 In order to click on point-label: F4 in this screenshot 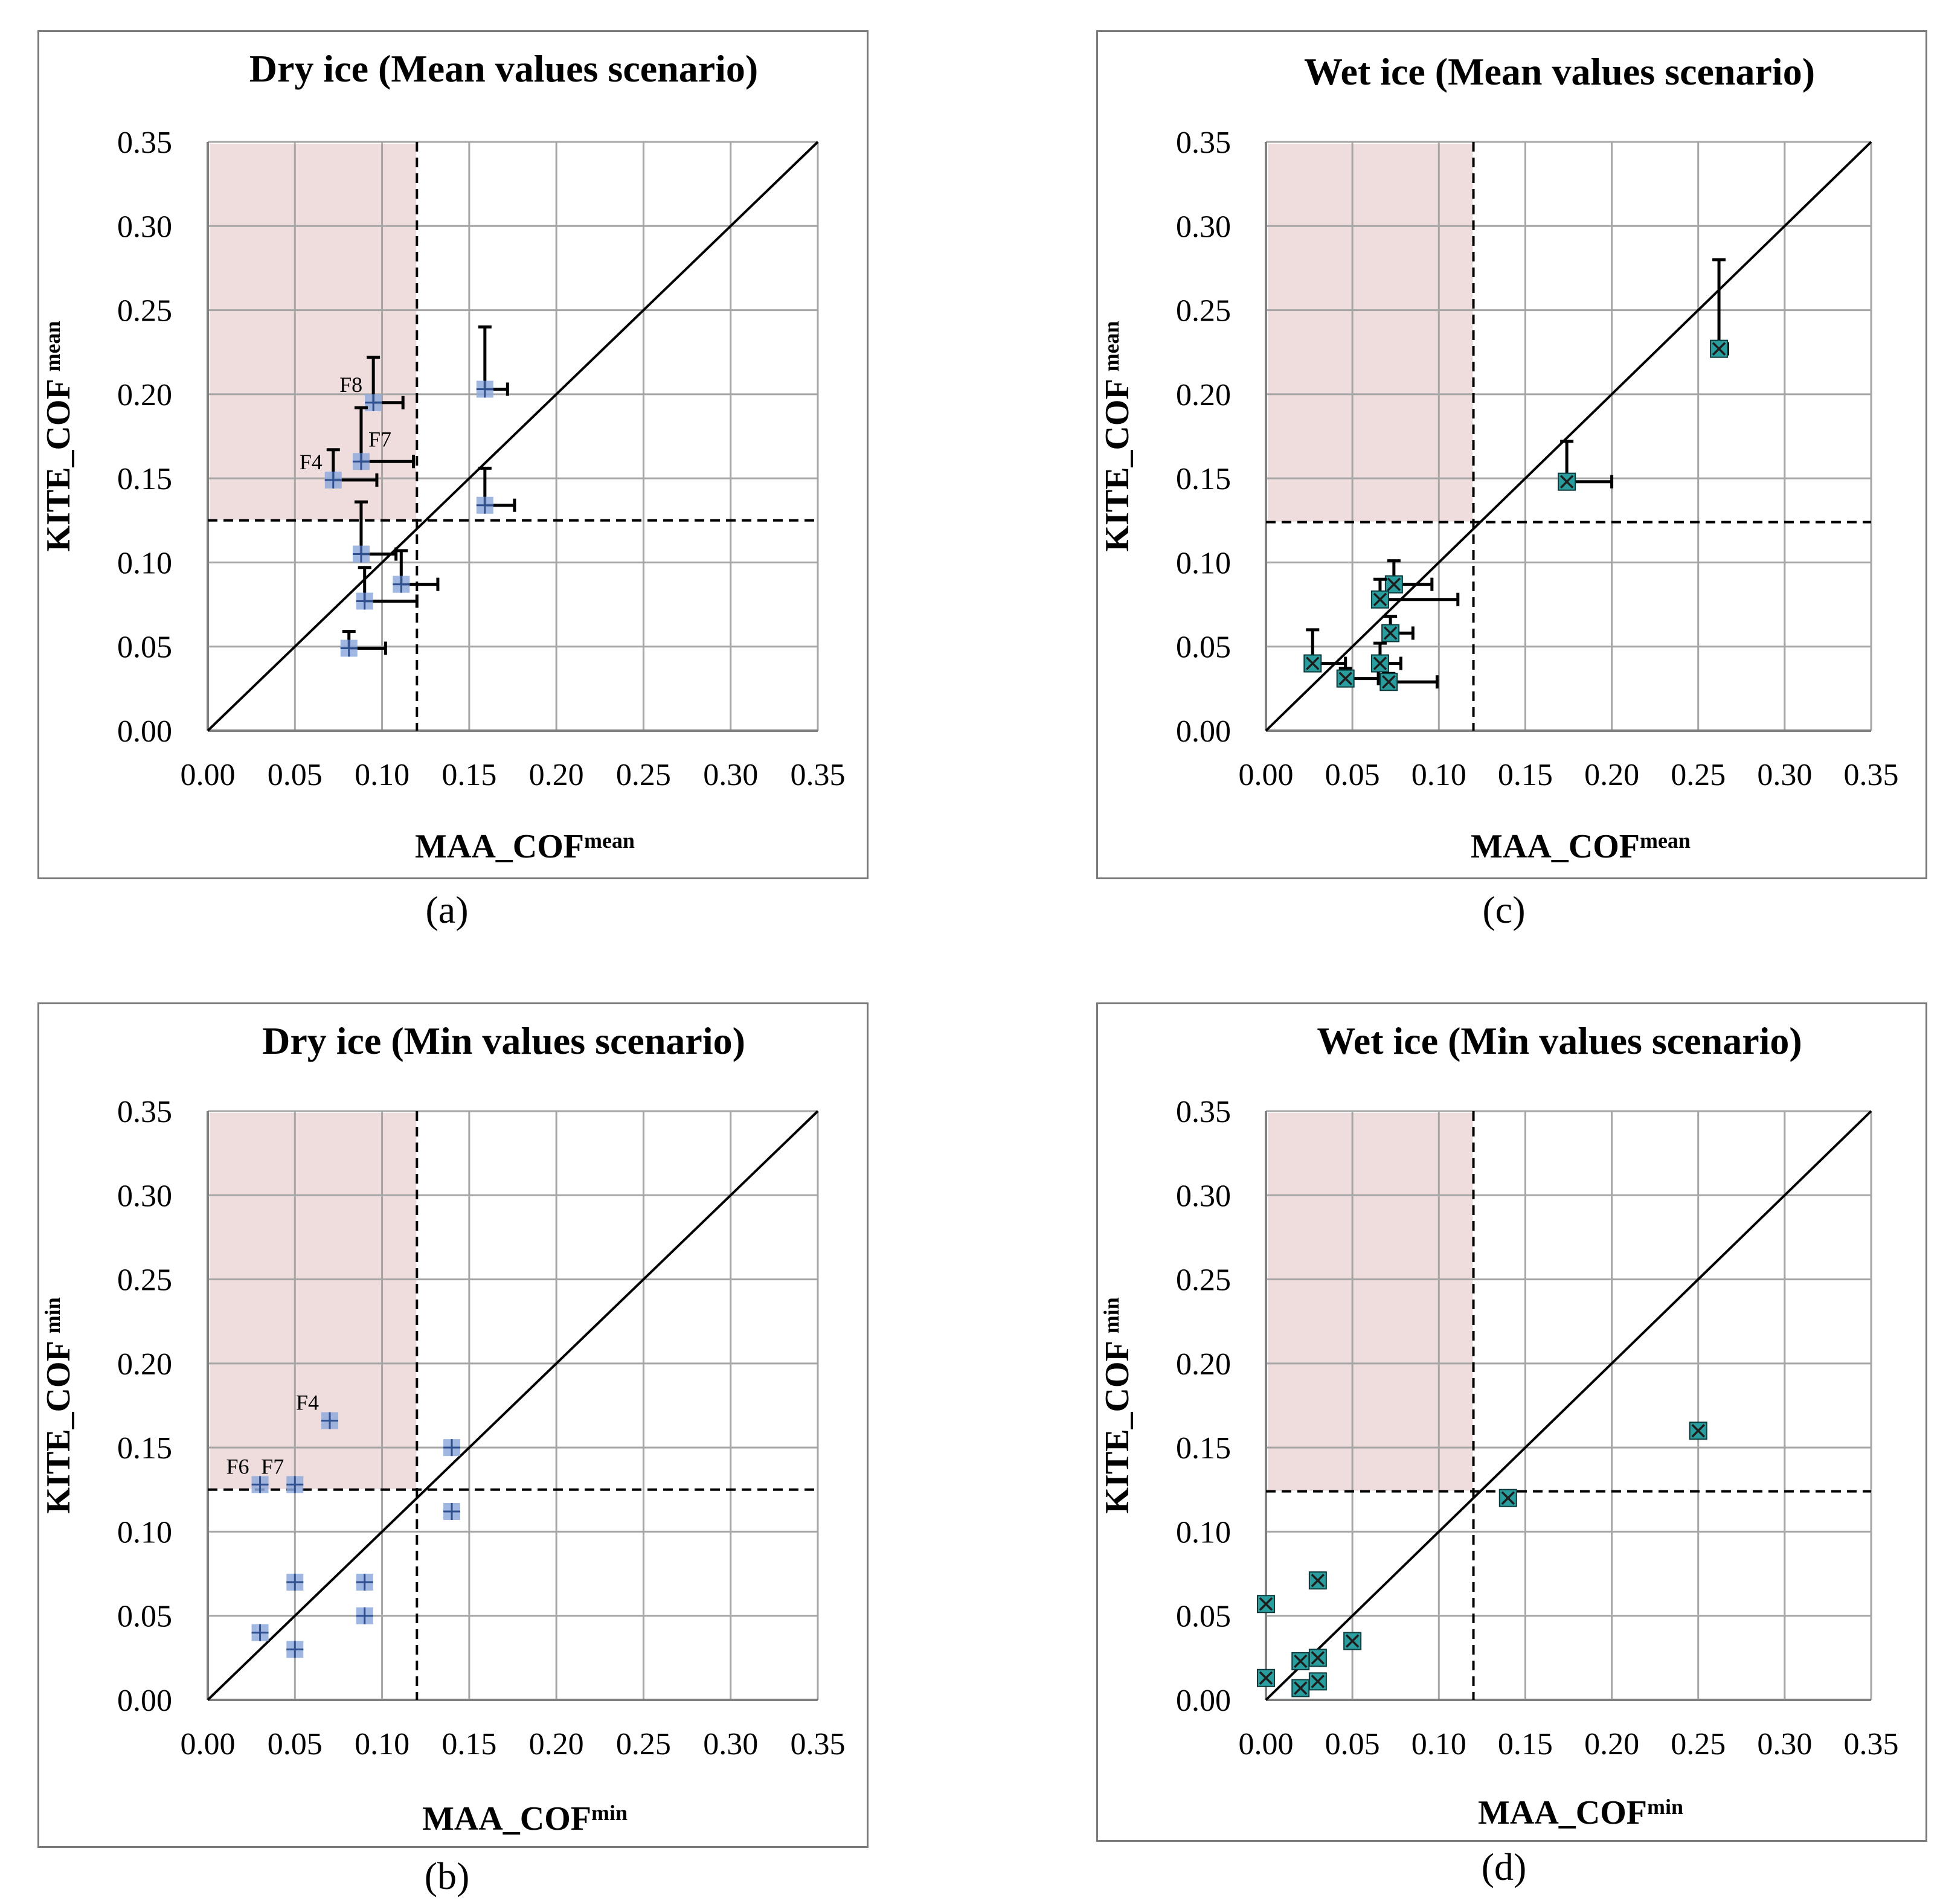, I will do `click(312, 462)`.